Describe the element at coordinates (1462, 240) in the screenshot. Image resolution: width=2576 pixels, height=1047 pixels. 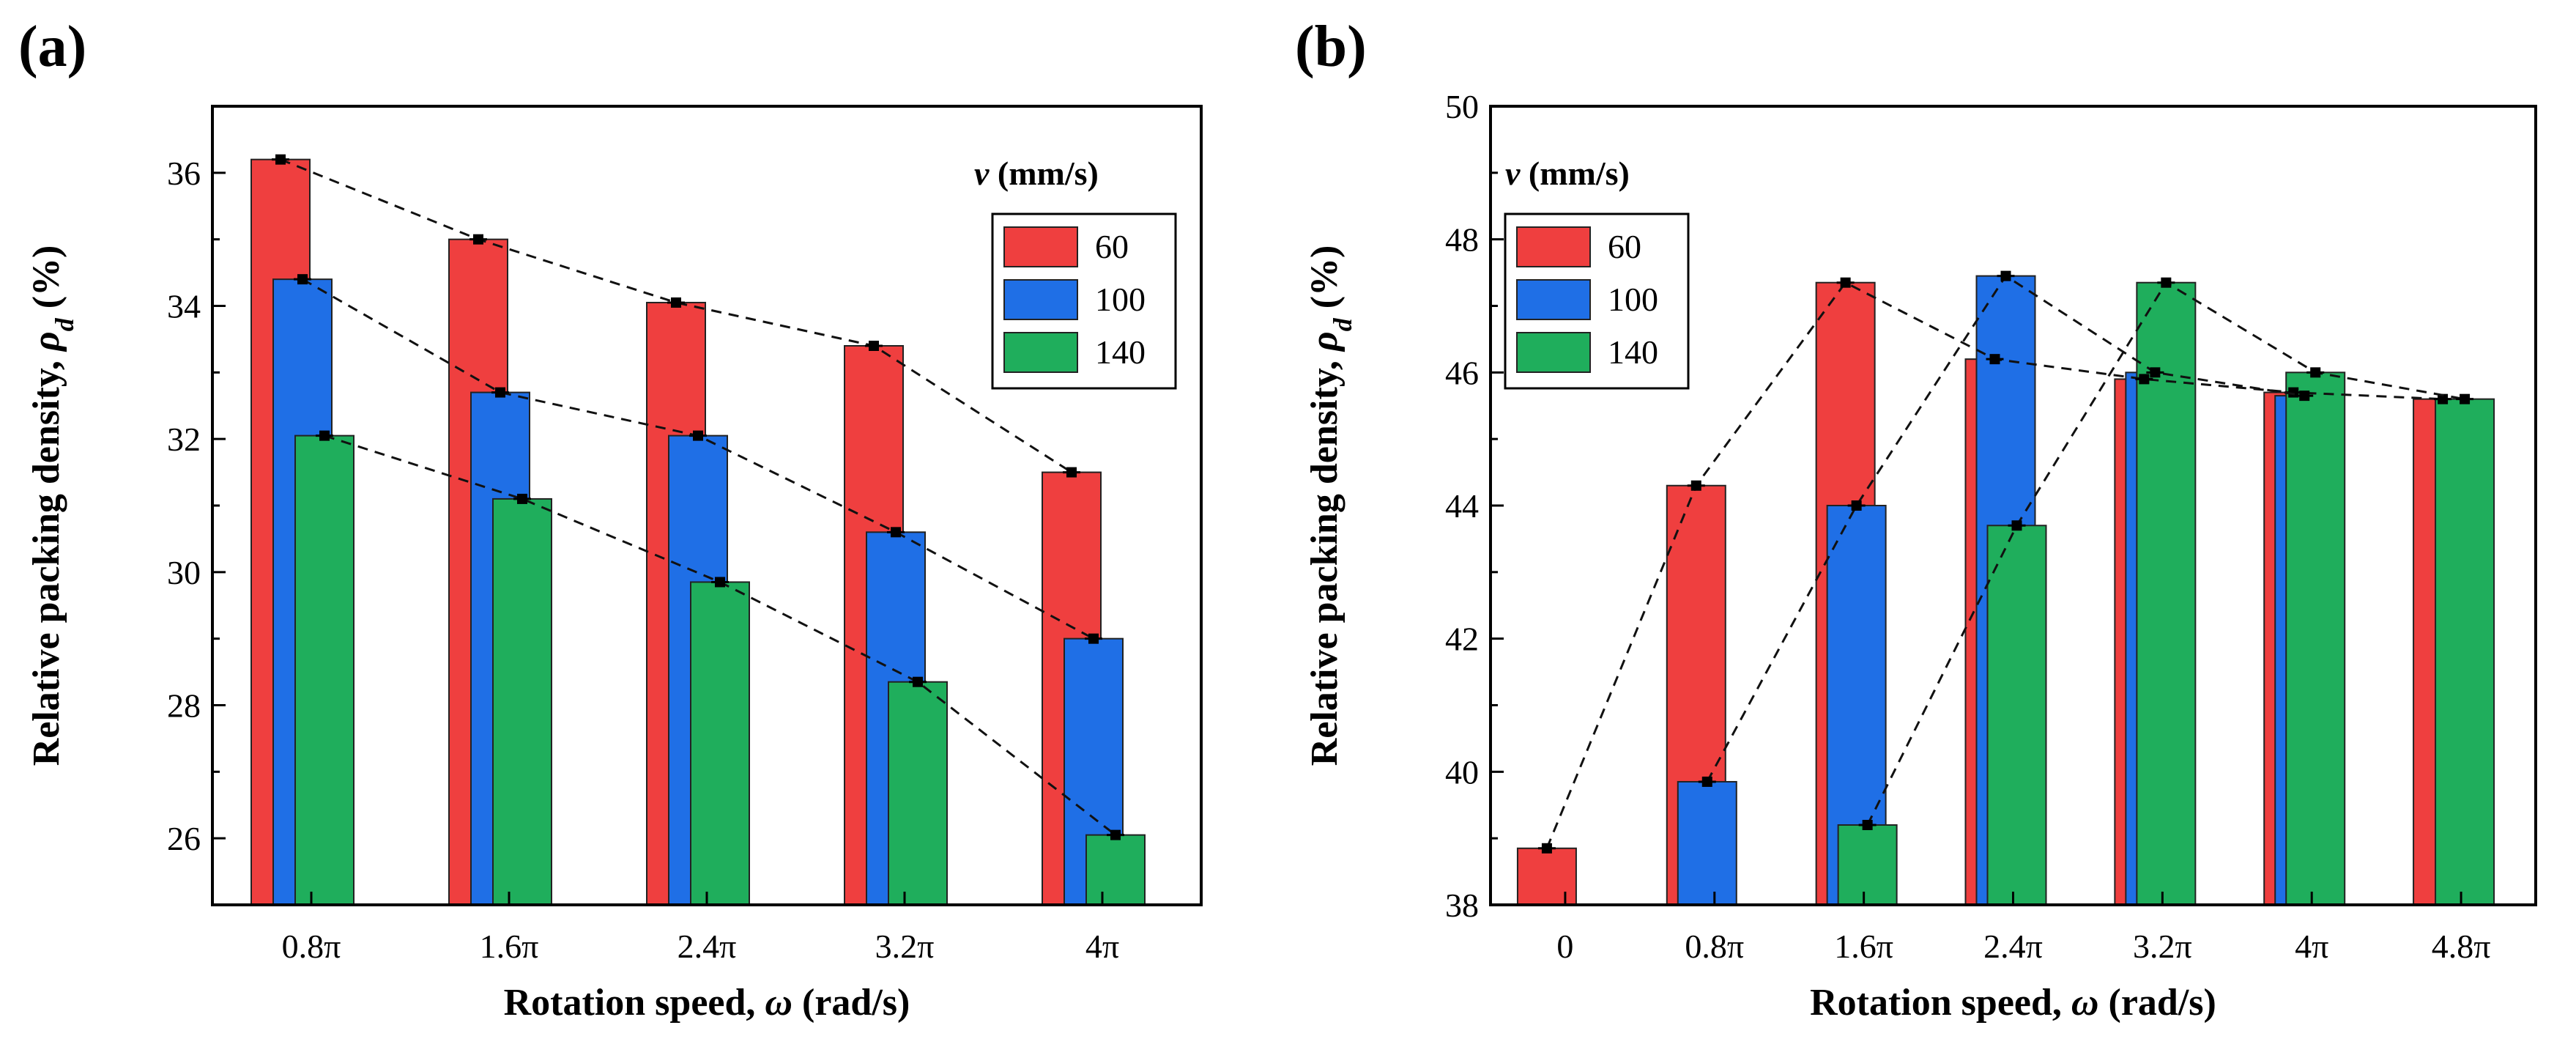
I see `y-tick-label: 48` at that location.